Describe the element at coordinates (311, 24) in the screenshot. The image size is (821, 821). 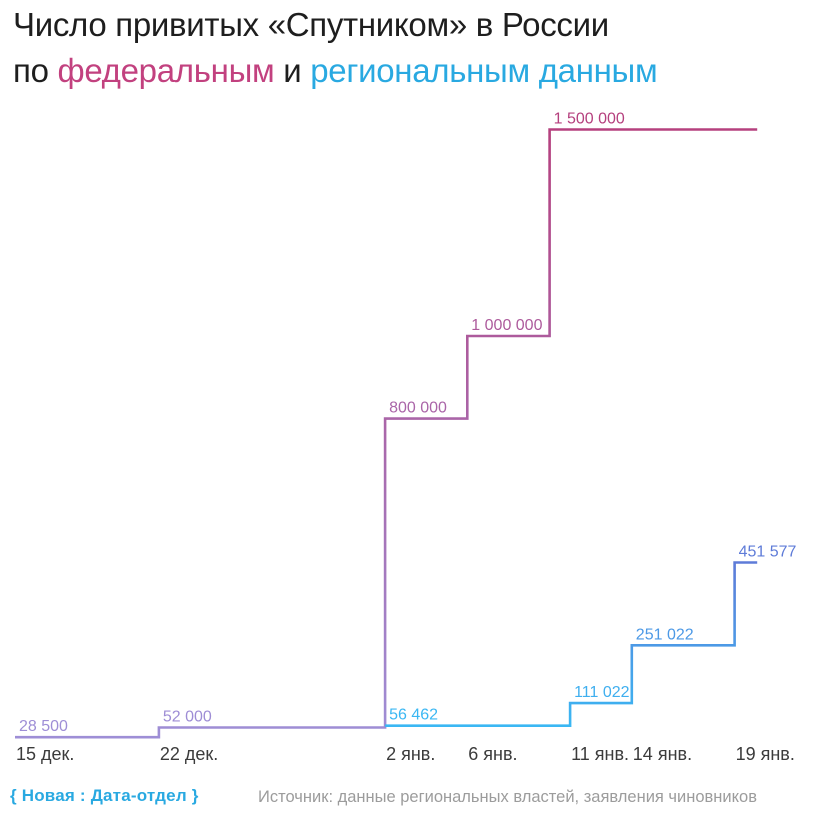
I see `title-line1: Число привитых «Спутником» в России` at that location.